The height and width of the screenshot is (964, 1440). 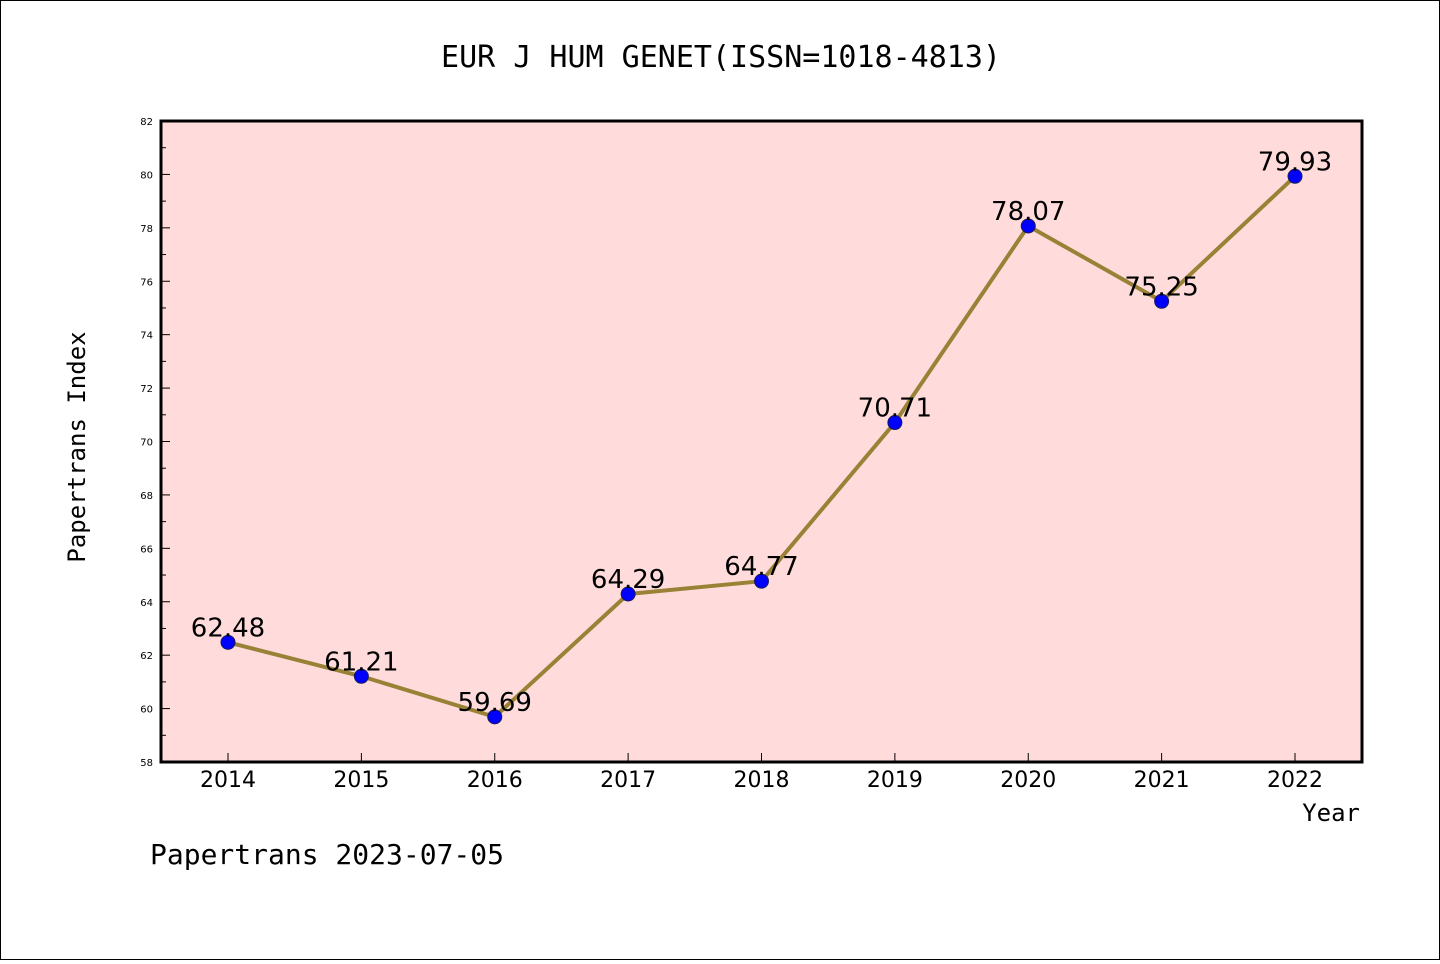 What do you see at coordinates (1028, 780) in the screenshot?
I see `x-tick-label: 2020` at bounding box center [1028, 780].